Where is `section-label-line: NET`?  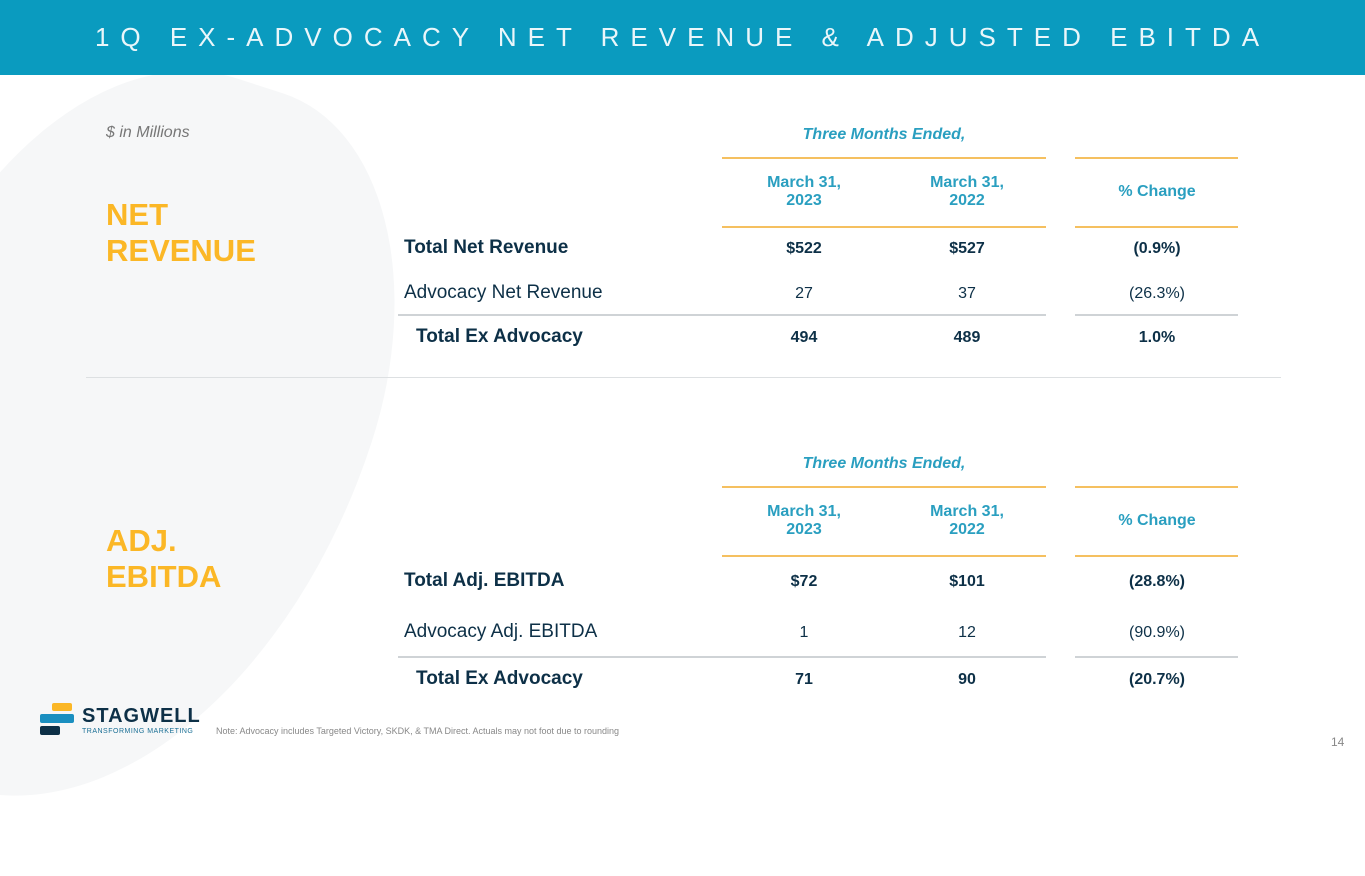 section-label-line: NET is located at coordinates (137, 214).